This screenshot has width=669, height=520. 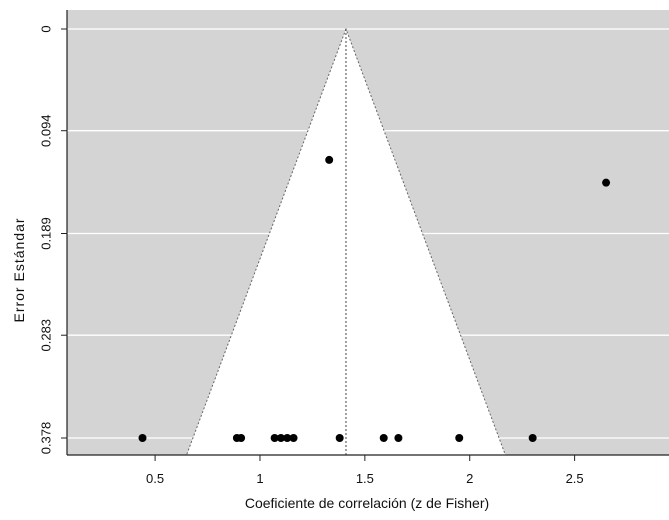 I want to click on y-axis-title: Error Estándar, so click(x=19, y=269).